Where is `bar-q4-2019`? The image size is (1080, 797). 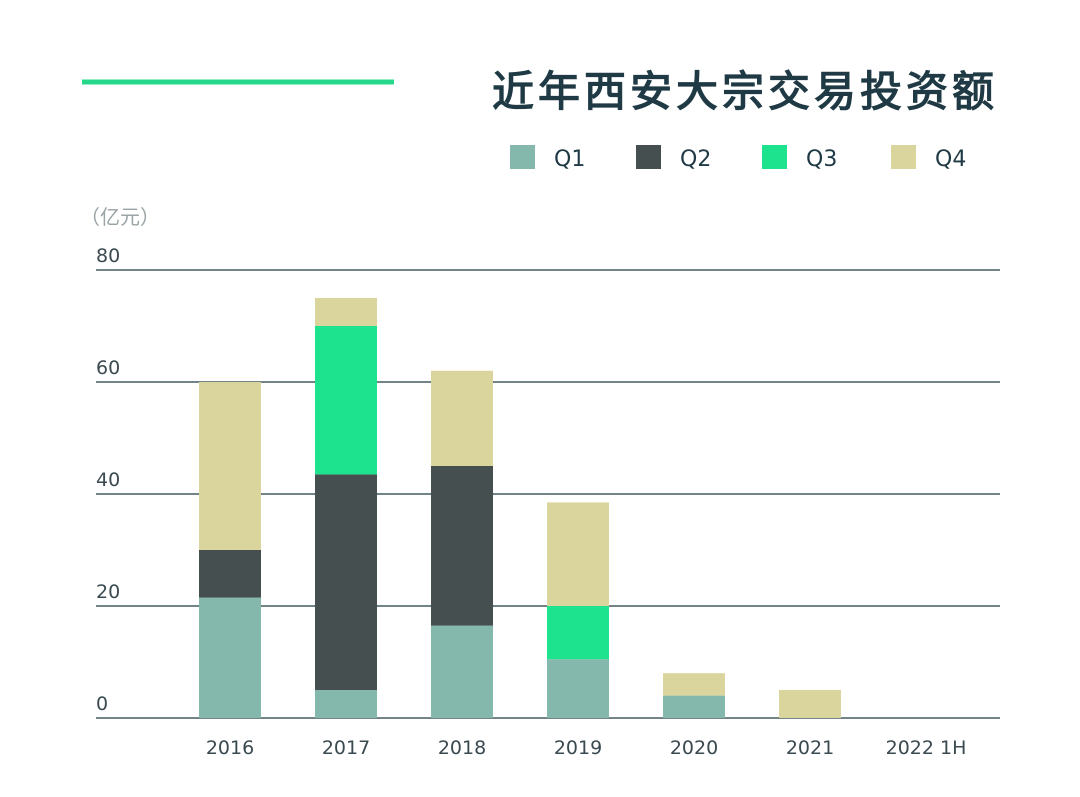
bar-q4-2019 is located at coordinates (578, 554).